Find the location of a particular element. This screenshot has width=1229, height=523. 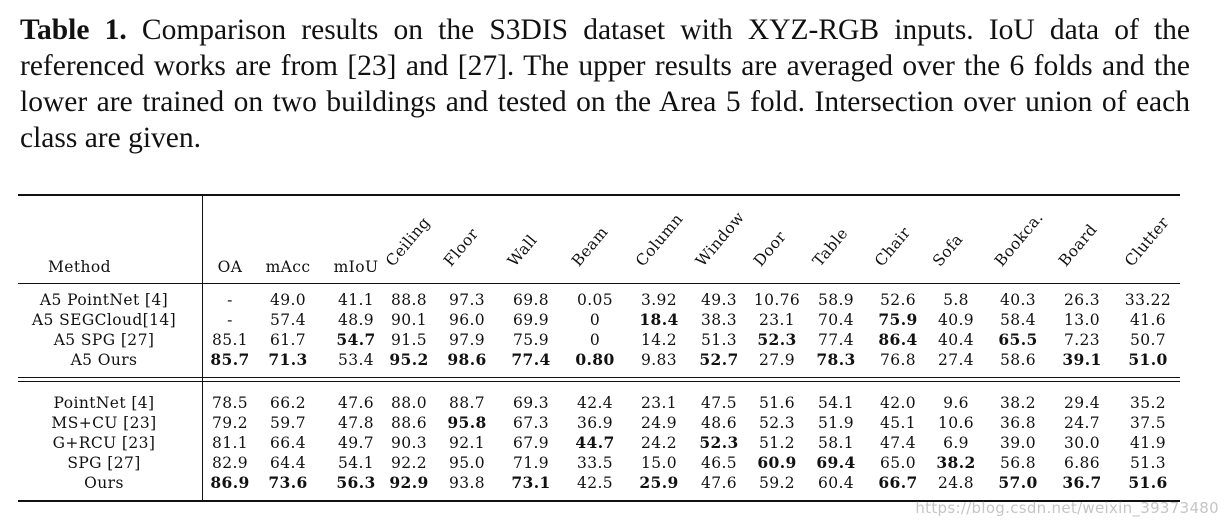

value-cell: 49.3 is located at coordinates (719, 300).